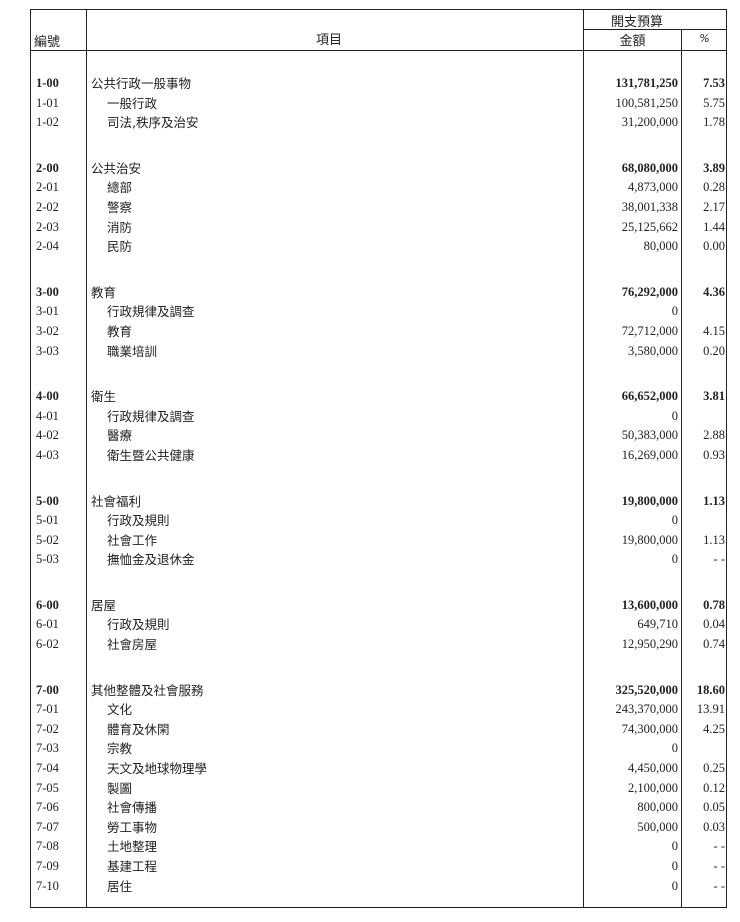 This screenshot has width=740, height=922. I want to click on code-cell: 6-02, so click(47, 644).